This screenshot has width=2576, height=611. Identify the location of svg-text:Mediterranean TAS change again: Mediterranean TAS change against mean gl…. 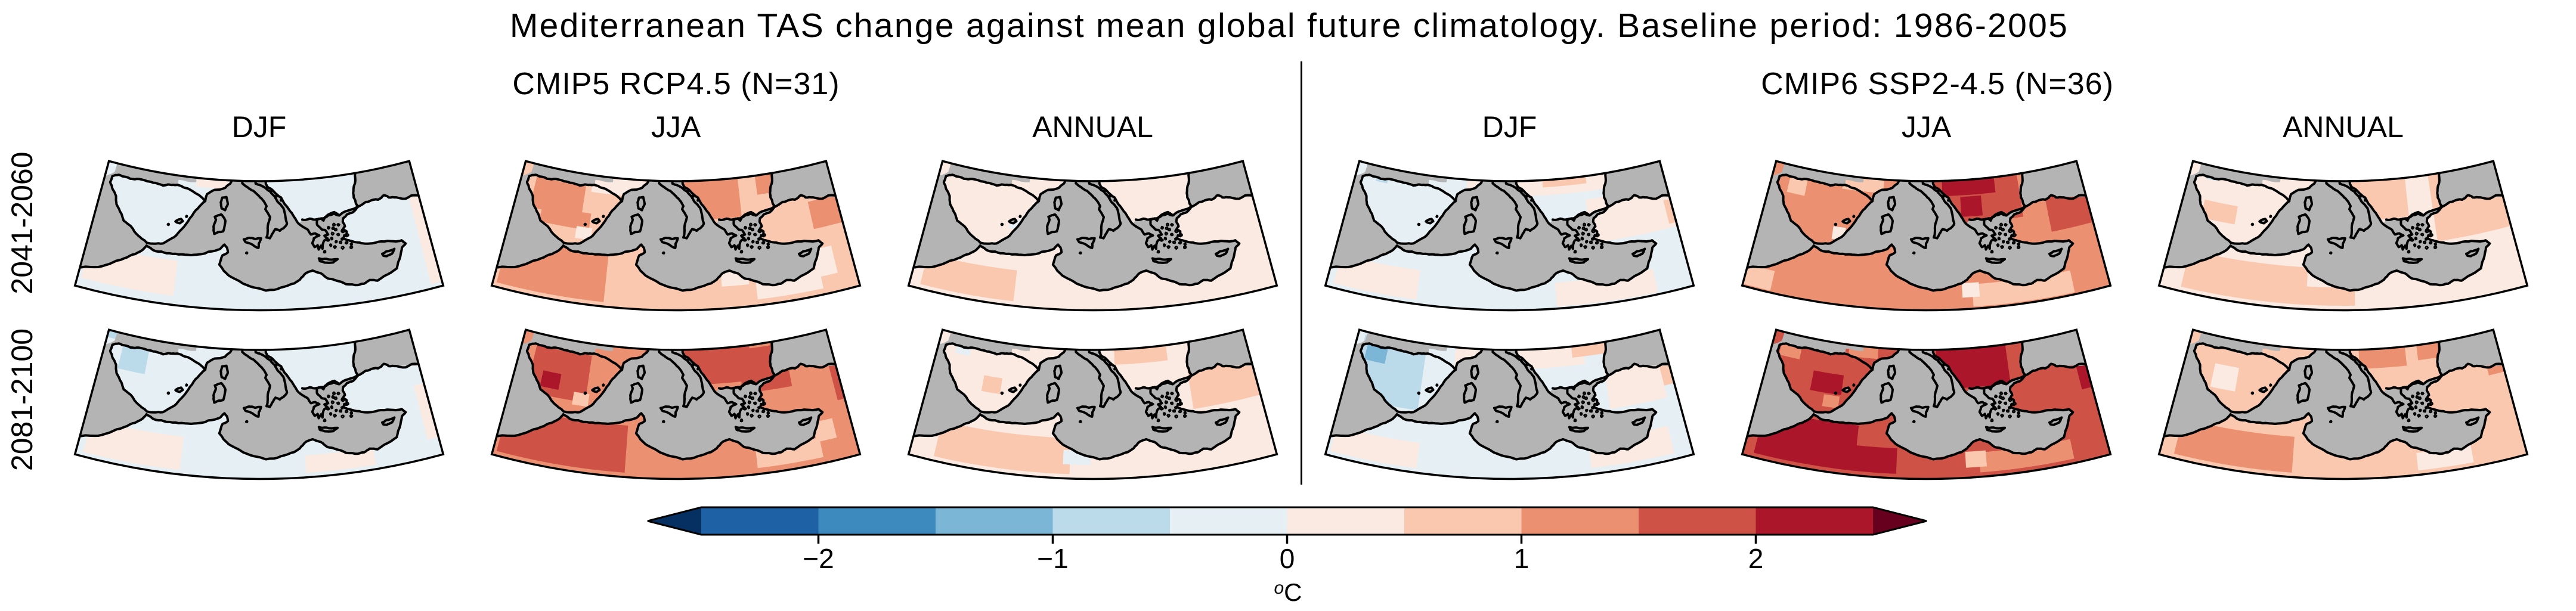
(1289, 26).